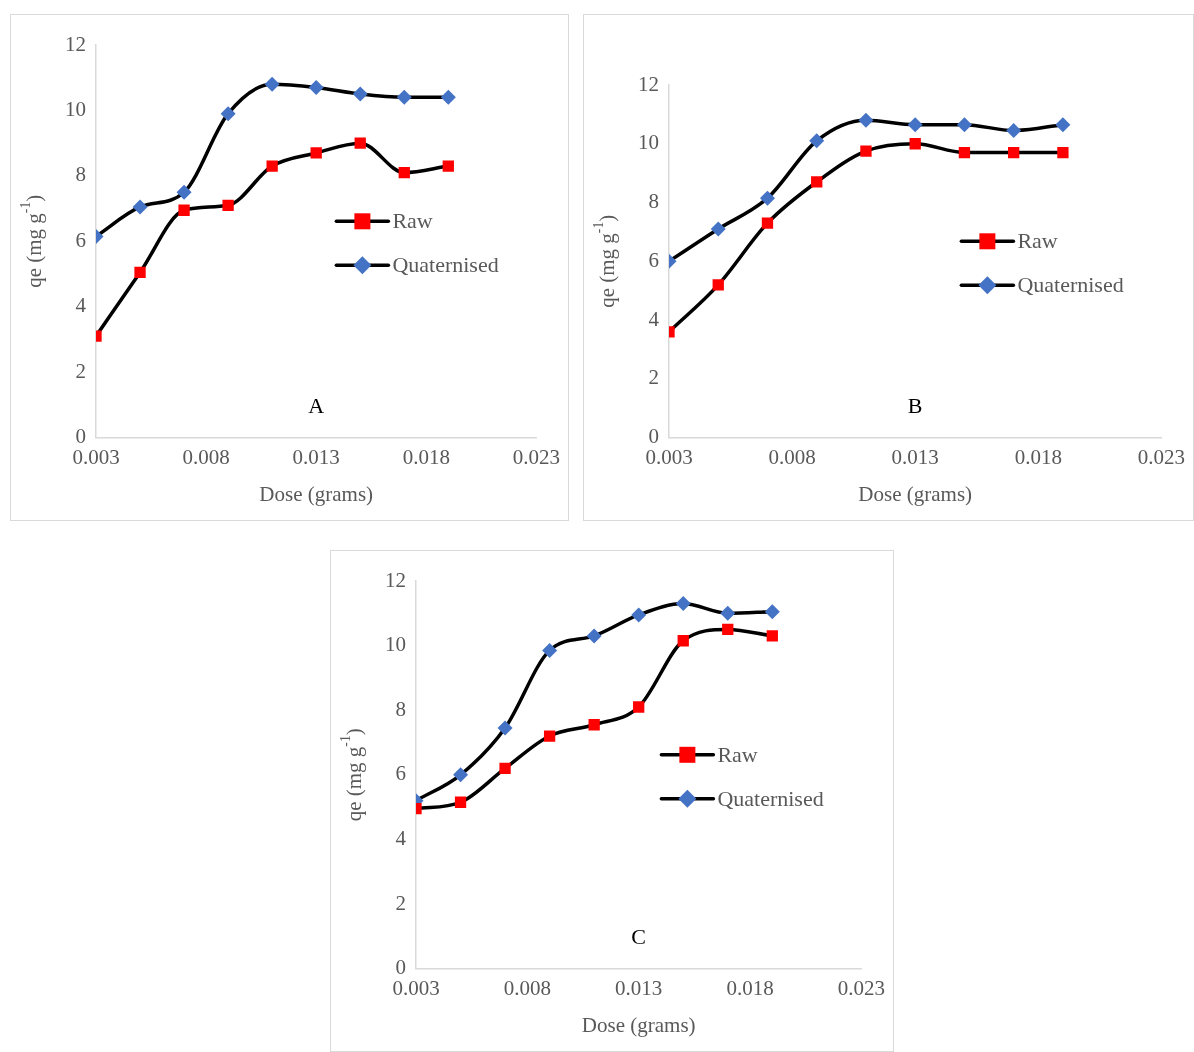 This screenshot has width=1194, height=1052. I want to click on annotation: B, so click(915, 406).